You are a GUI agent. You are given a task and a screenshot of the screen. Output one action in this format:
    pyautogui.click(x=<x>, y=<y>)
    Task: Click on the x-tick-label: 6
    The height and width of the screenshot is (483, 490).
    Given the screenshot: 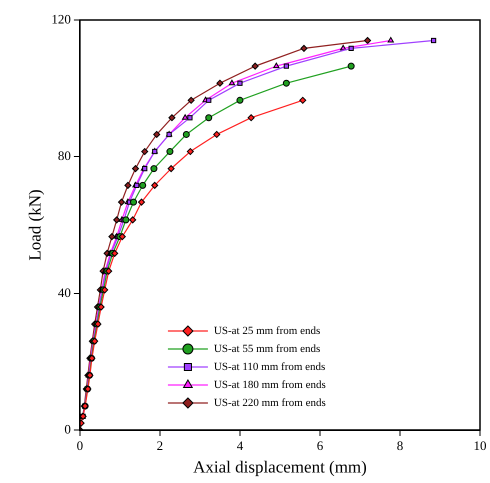 What is the action you would take?
    pyautogui.click(x=320, y=446)
    